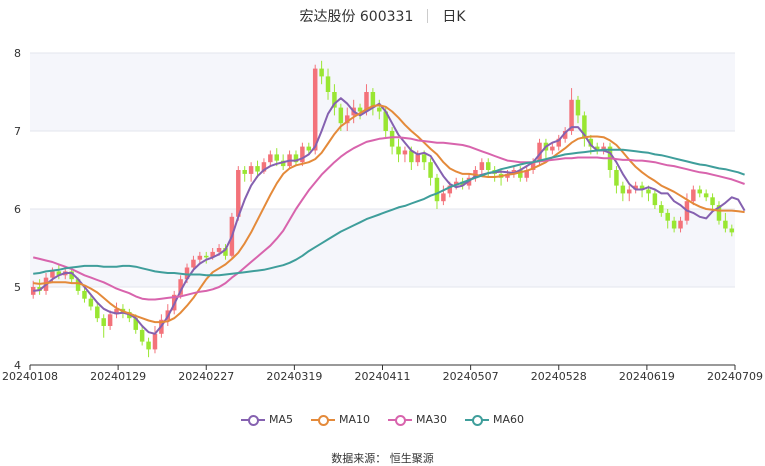 The image size is (765, 466). I want to click on legend-ma10-icon, so click(322, 420).